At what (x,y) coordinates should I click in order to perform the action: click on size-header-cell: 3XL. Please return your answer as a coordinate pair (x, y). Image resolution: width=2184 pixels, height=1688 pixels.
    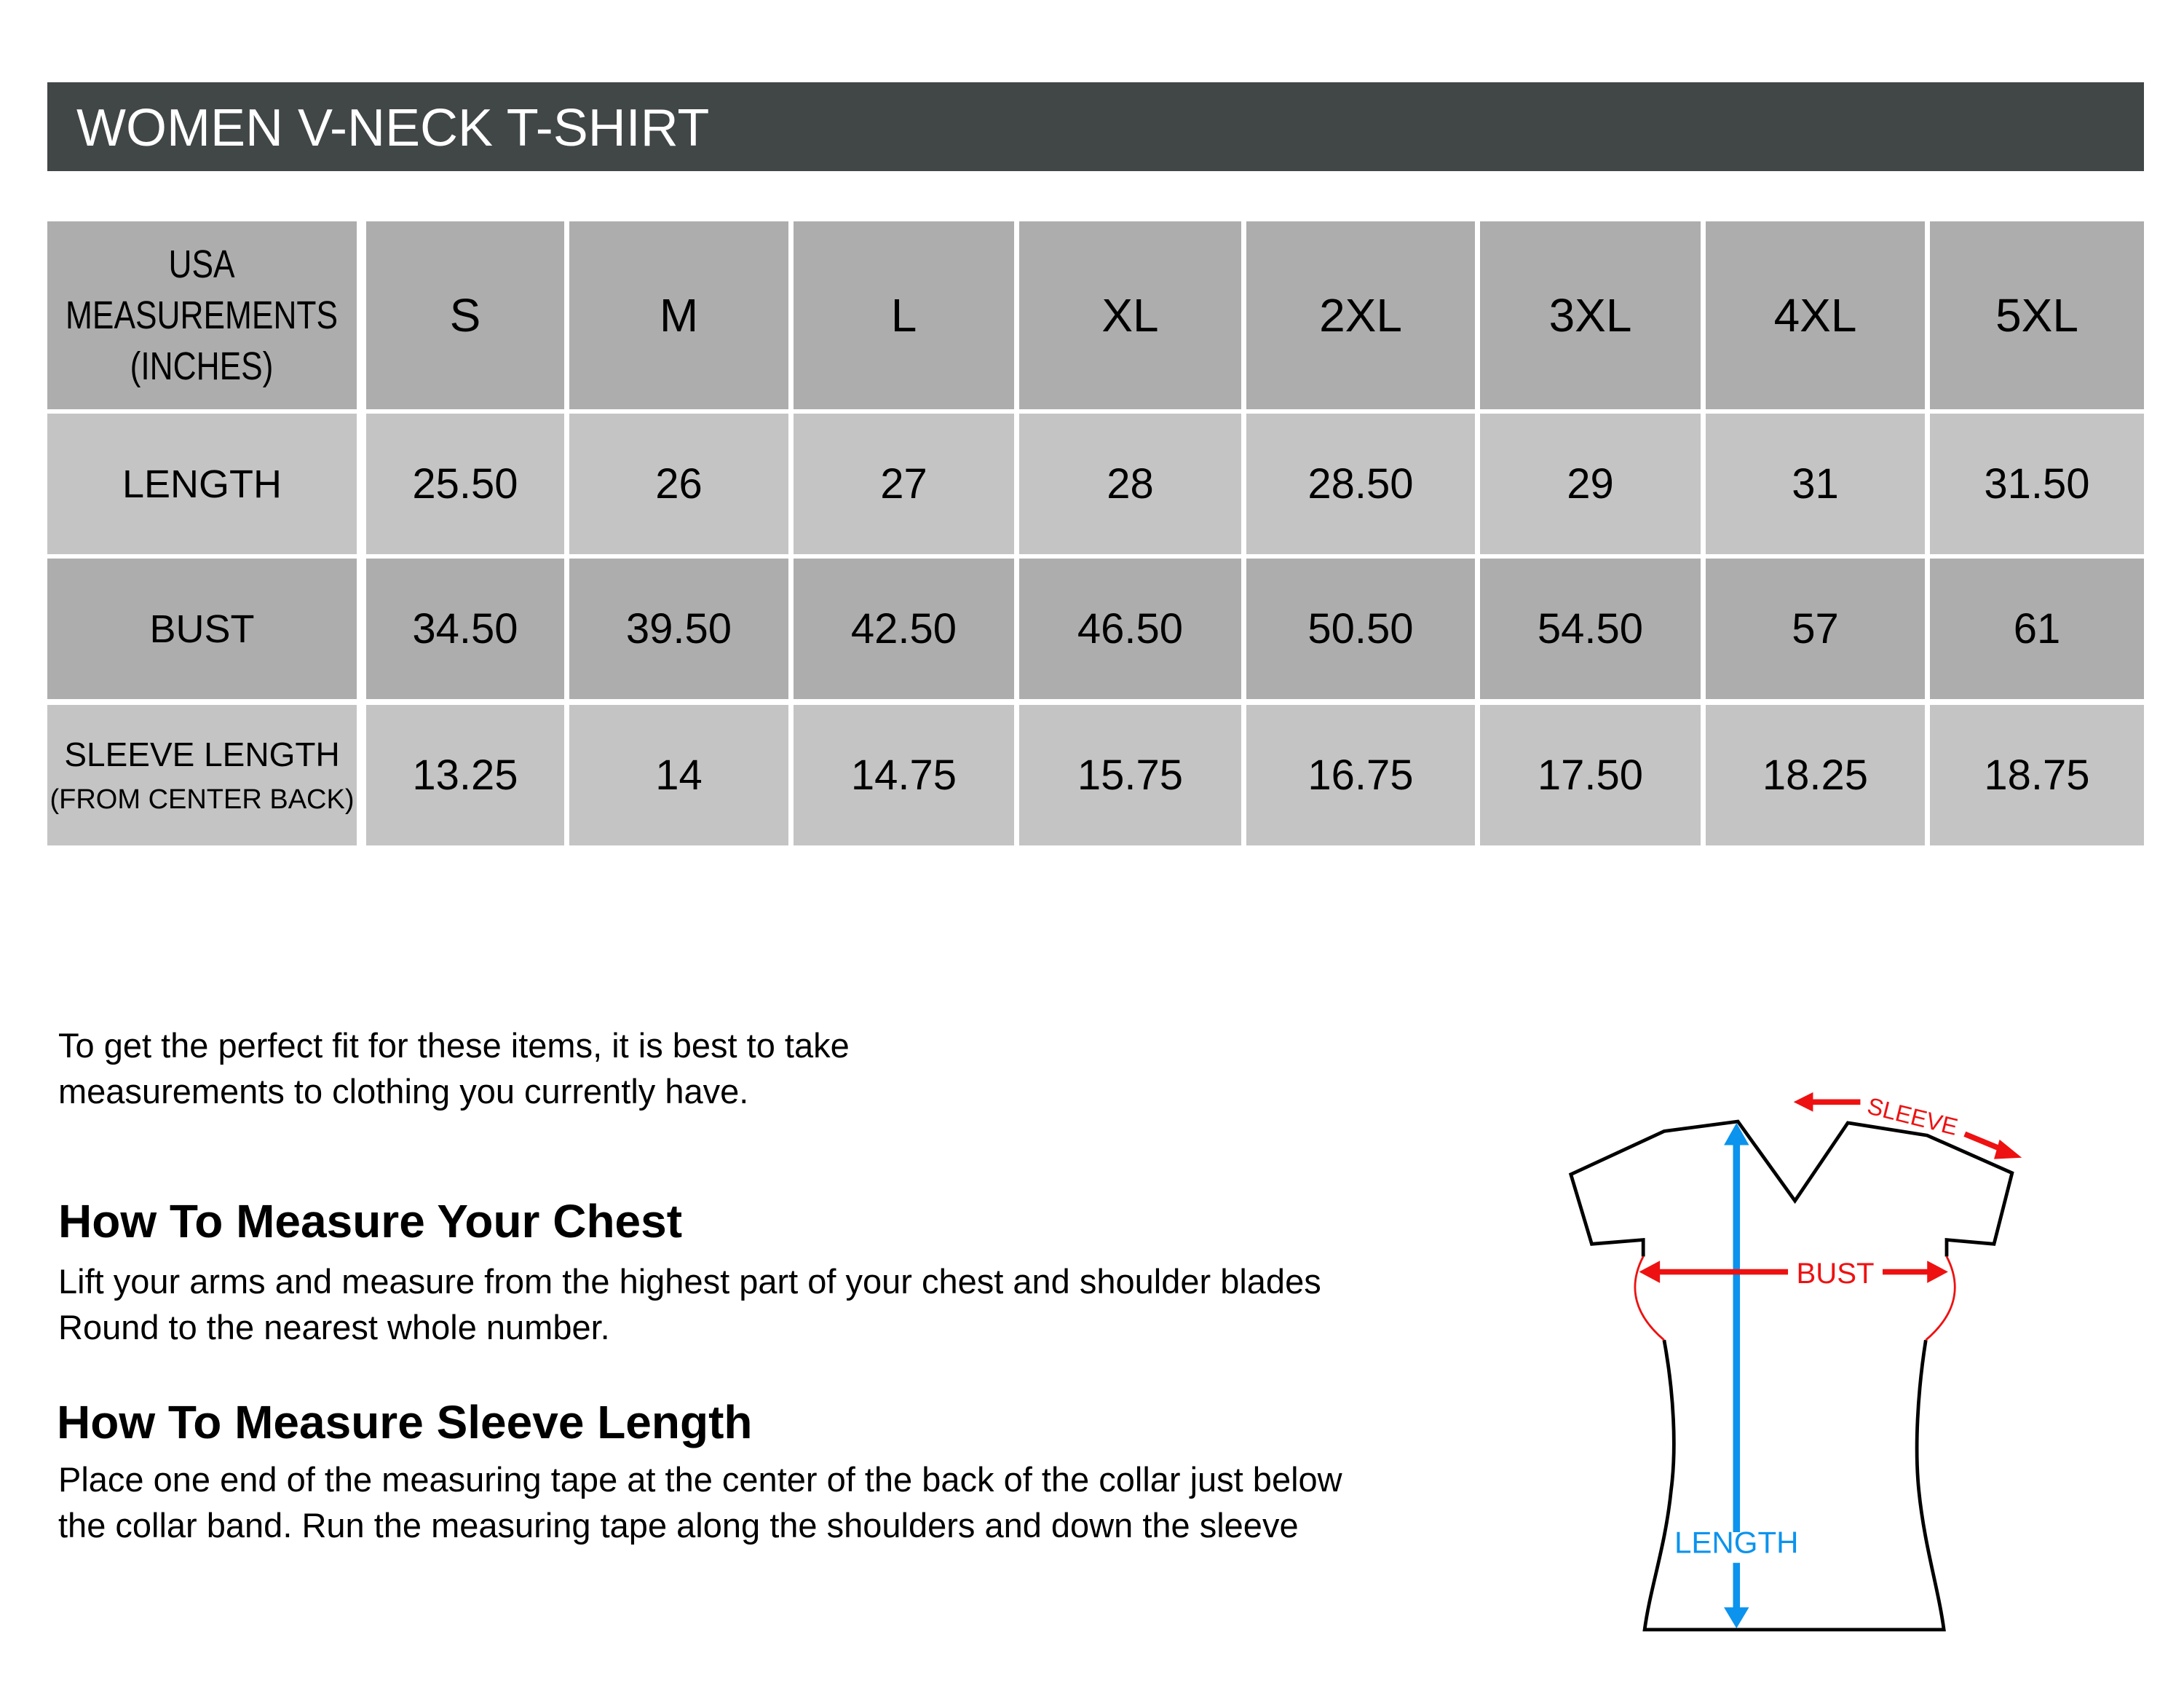
    Looking at the image, I should click on (1590, 315).